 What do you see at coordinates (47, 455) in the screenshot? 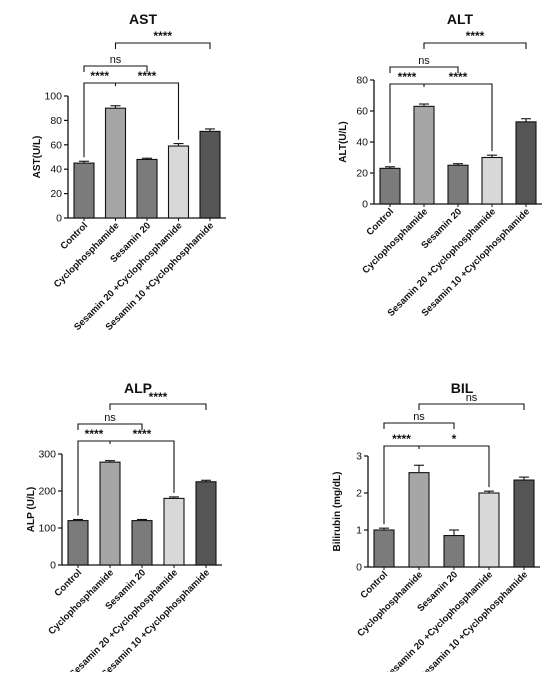
I see `y-tick-label: 300` at bounding box center [47, 455].